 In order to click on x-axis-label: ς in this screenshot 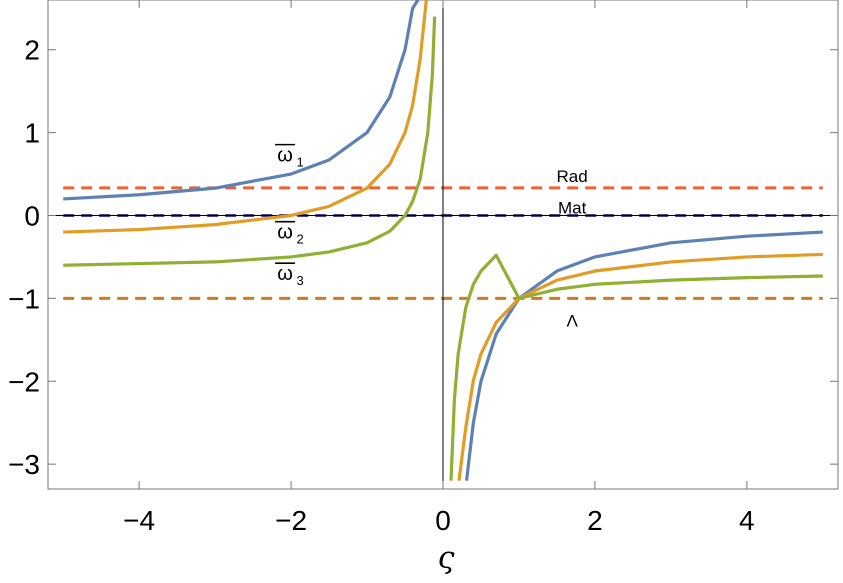, I will do `click(446, 558)`.